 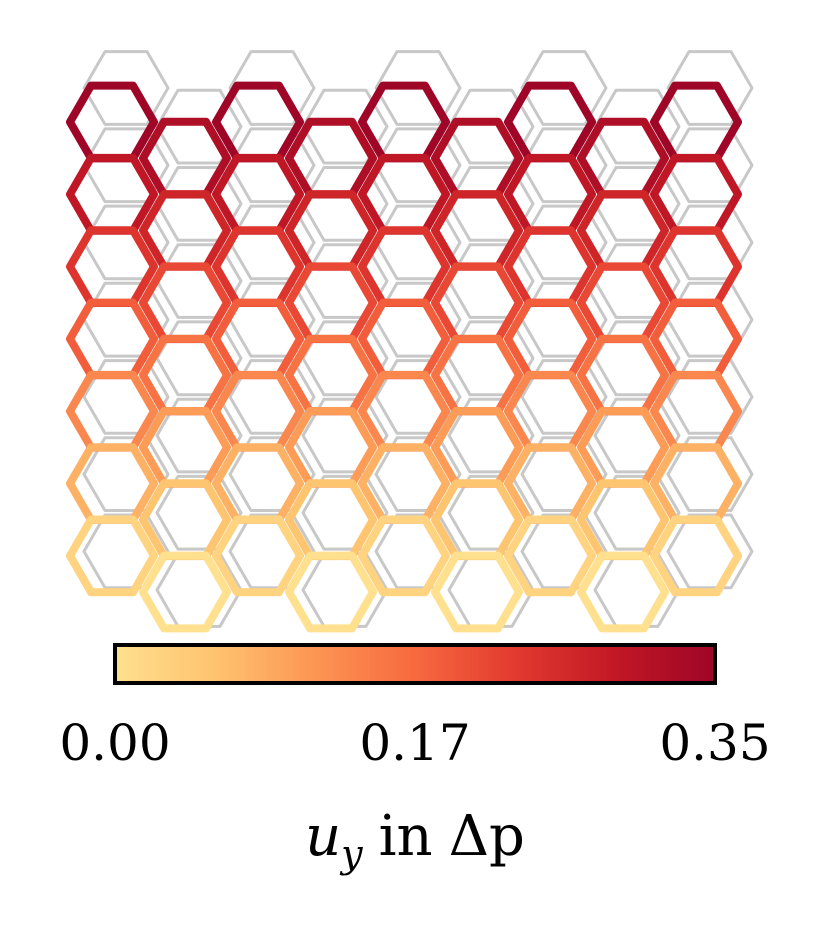 What do you see at coordinates (351, 854) in the screenshot?
I see `colorbar-label-subscript: y` at bounding box center [351, 854].